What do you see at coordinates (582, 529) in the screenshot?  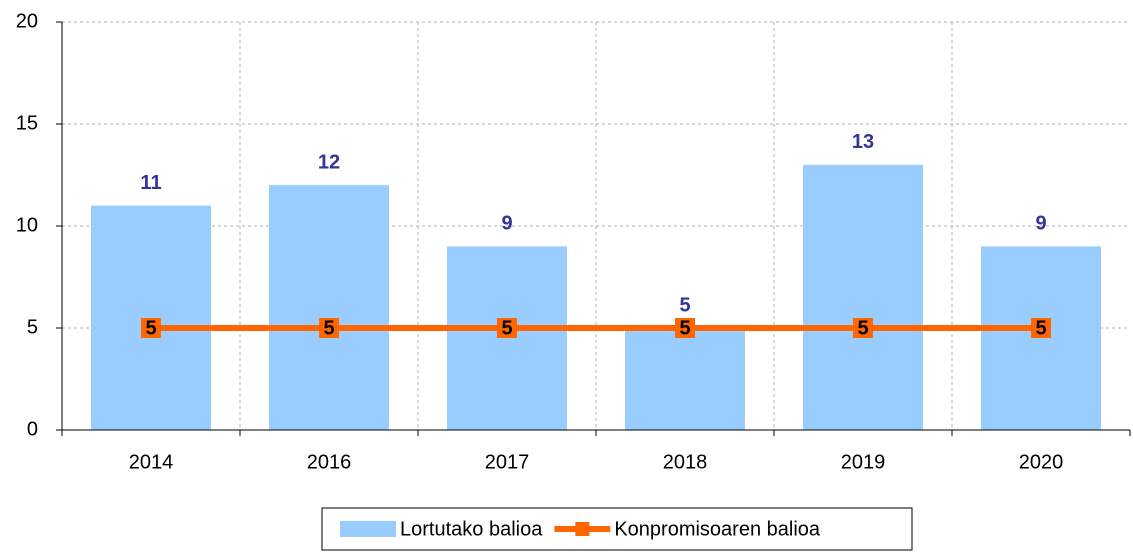 I see `legend-marker` at bounding box center [582, 529].